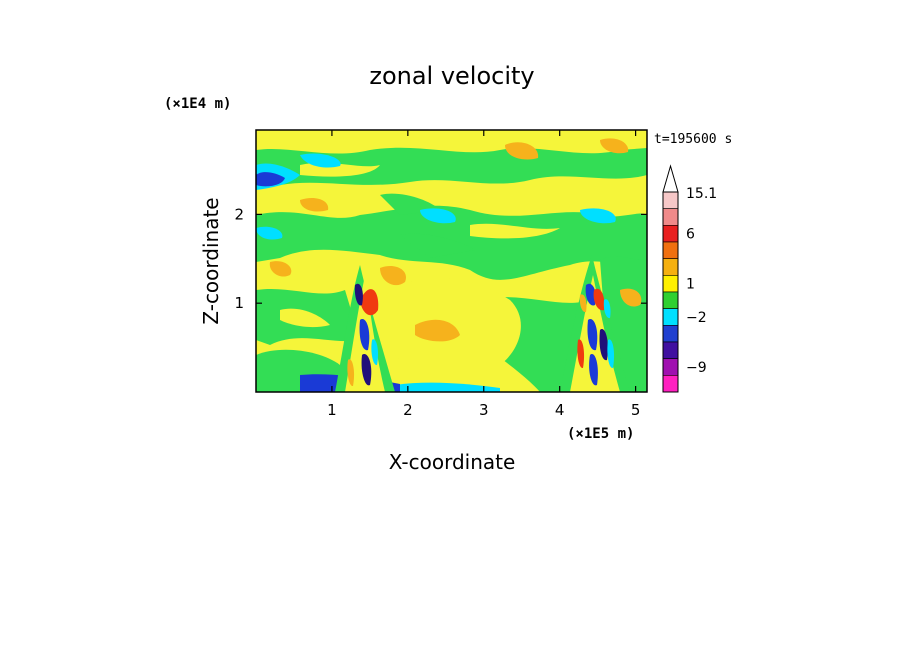 The height and width of the screenshot is (654, 904). I want to click on colorbar-labels: 15.1 6 1 −2 −9, so click(701, 281).